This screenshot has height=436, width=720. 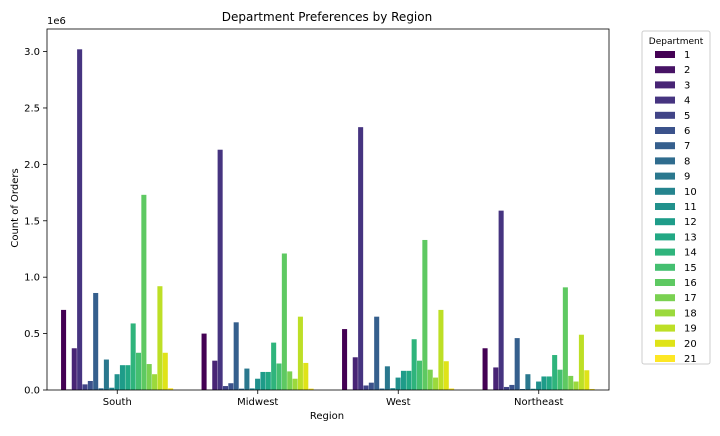 What do you see at coordinates (687, 131) in the screenshot?
I see `legend-label-6: 6` at bounding box center [687, 131].